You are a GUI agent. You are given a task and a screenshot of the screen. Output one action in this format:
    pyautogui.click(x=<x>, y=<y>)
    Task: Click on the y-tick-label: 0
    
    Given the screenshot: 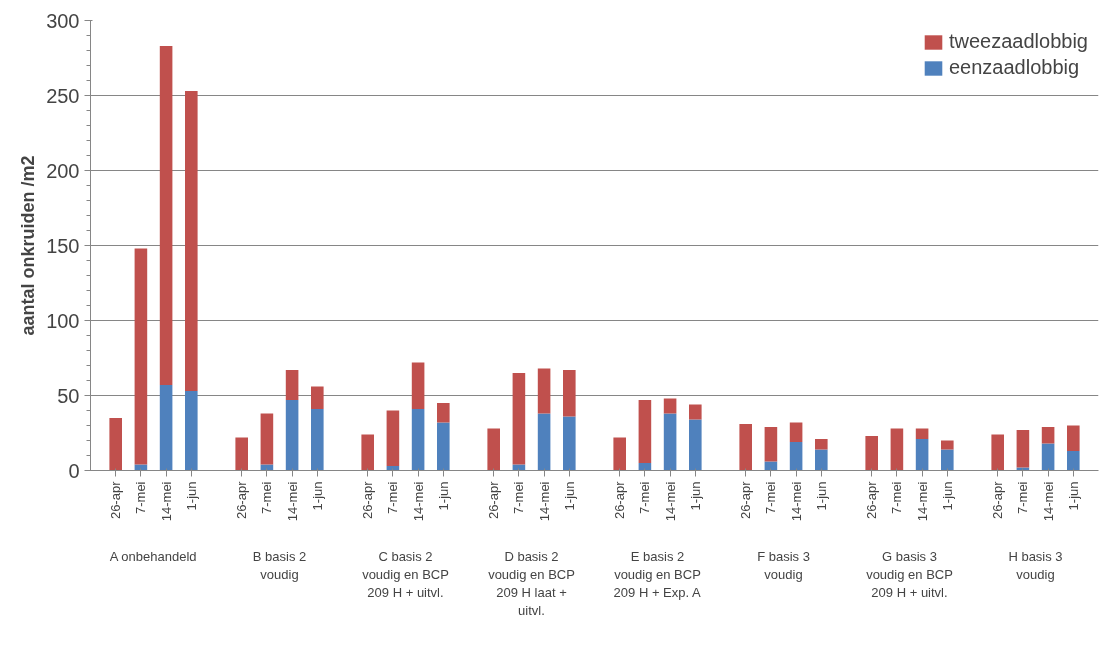 What is the action you would take?
    pyautogui.click(x=74, y=470)
    